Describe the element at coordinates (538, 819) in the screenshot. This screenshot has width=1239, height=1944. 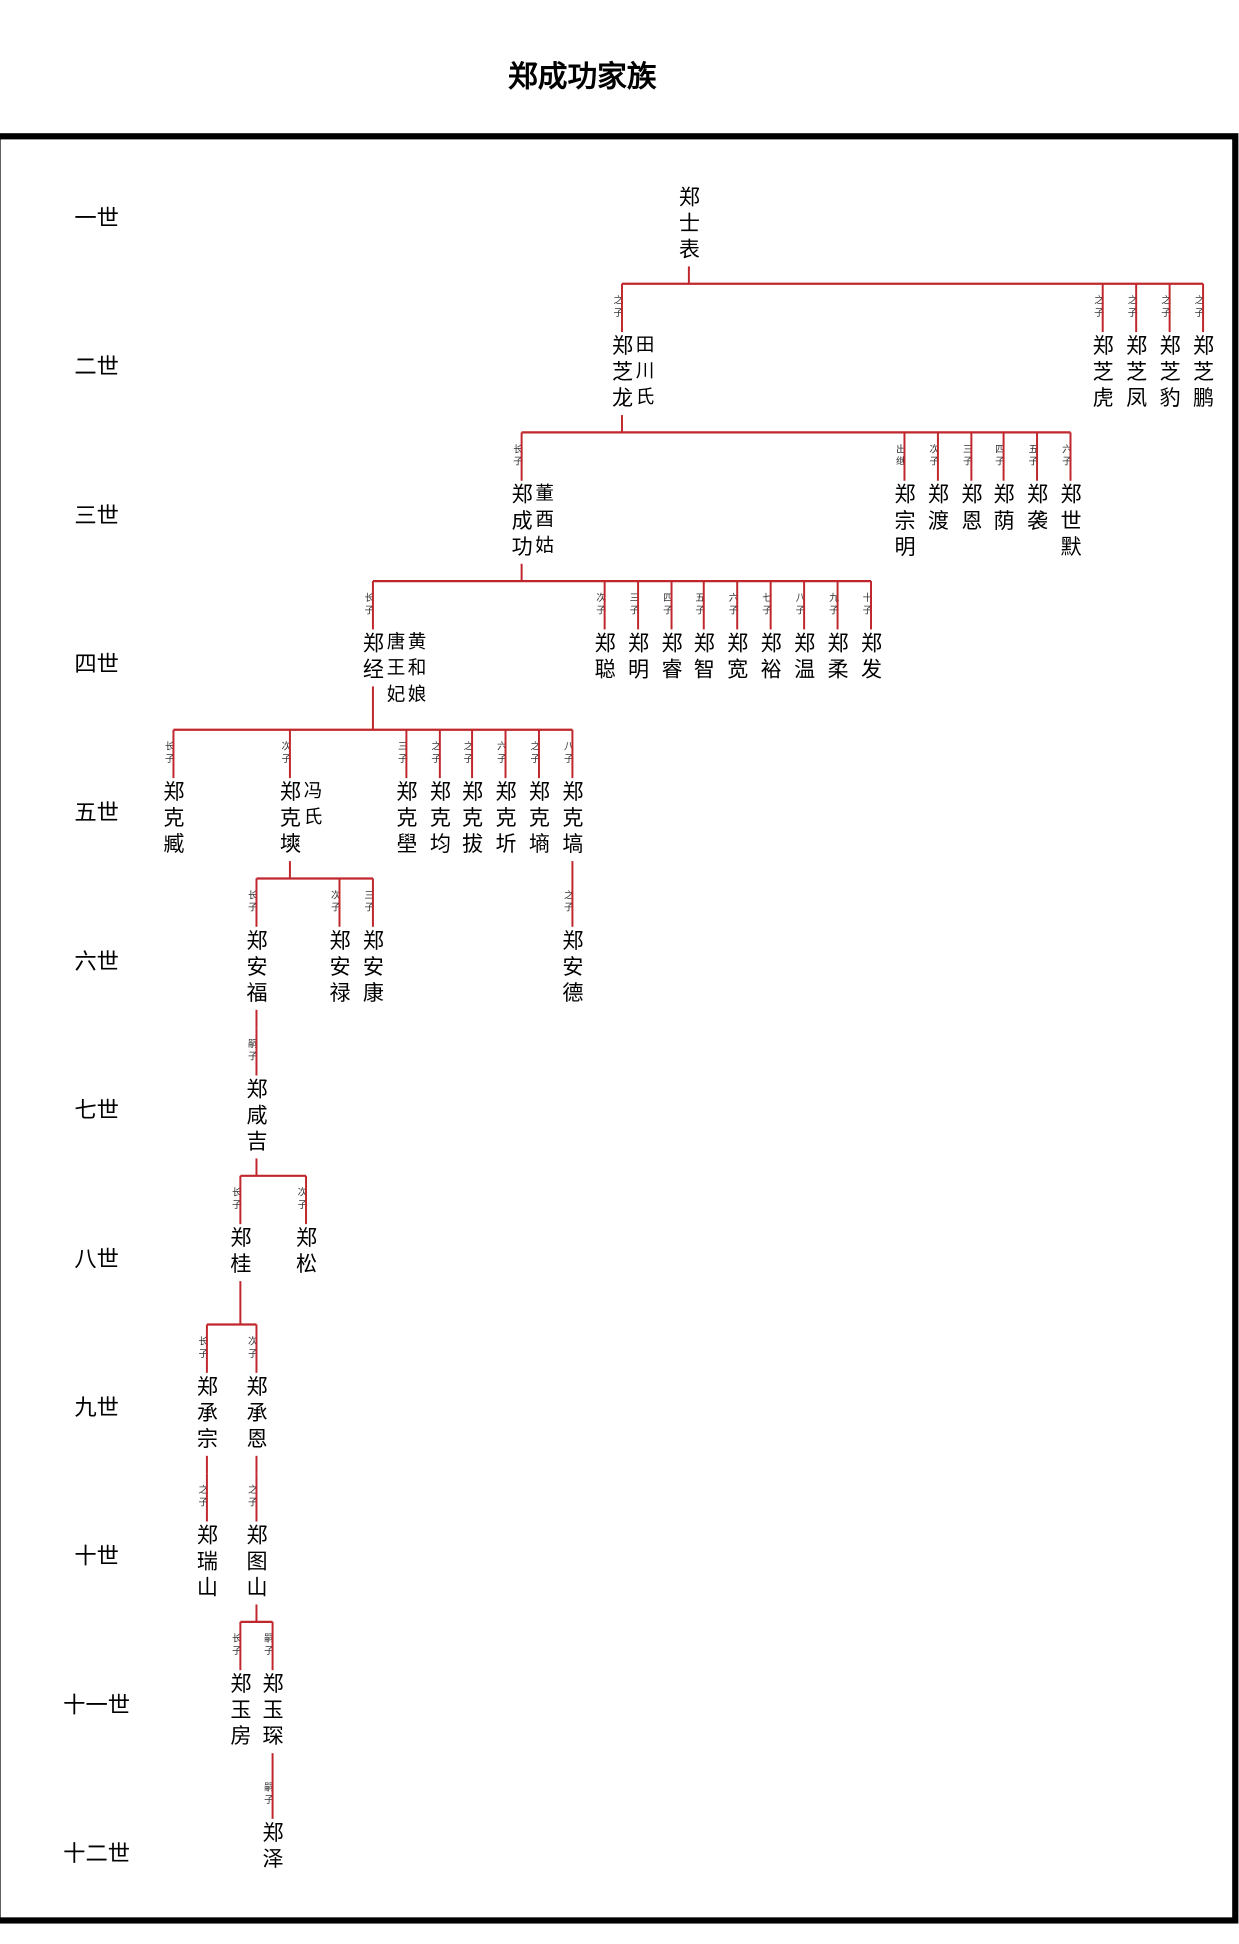
I see `person-name: 郑克墒` at that location.